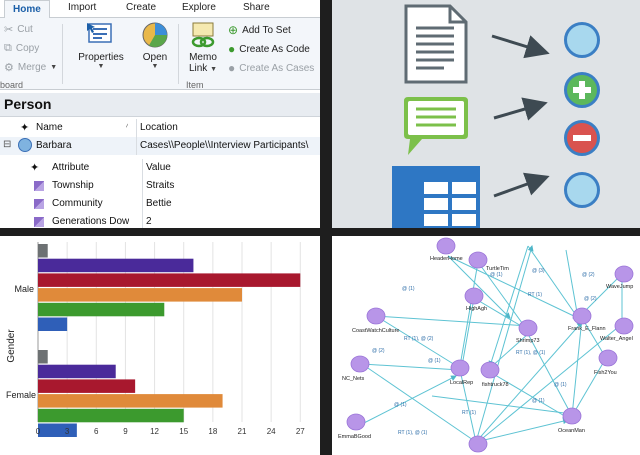 This screenshot has height=455, width=640. I want to click on page-title: Person, so click(28, 104).